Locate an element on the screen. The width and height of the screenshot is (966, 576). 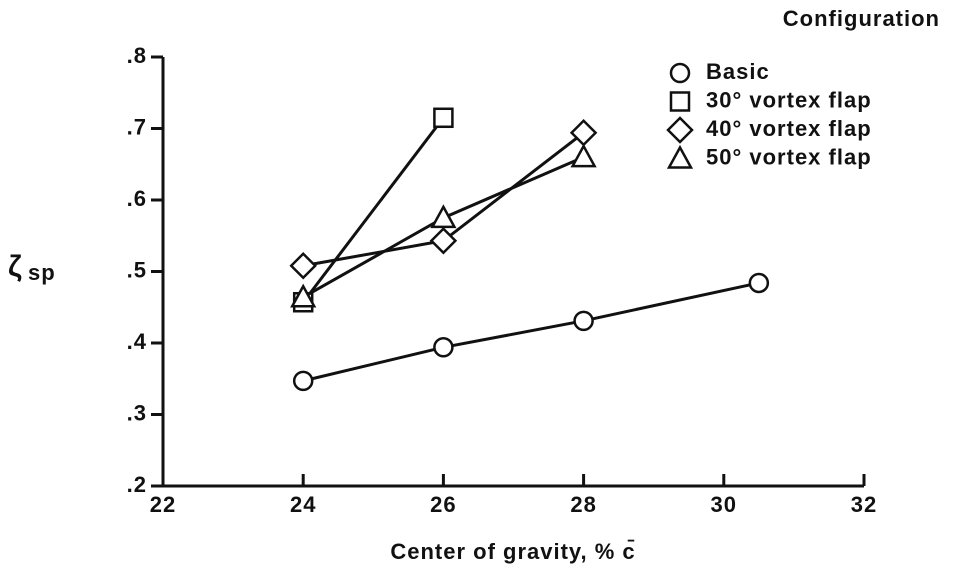
y-axis-symbol: ζ is located at coordinates (15, 266).